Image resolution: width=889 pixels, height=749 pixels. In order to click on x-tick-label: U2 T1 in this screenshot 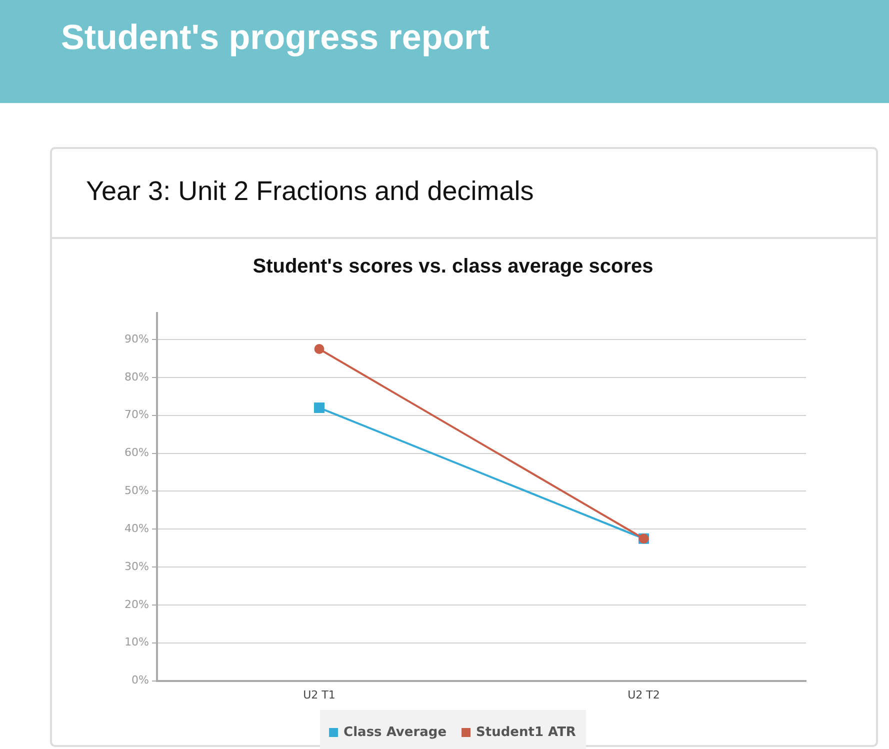, I will do `click(319, 695)`.